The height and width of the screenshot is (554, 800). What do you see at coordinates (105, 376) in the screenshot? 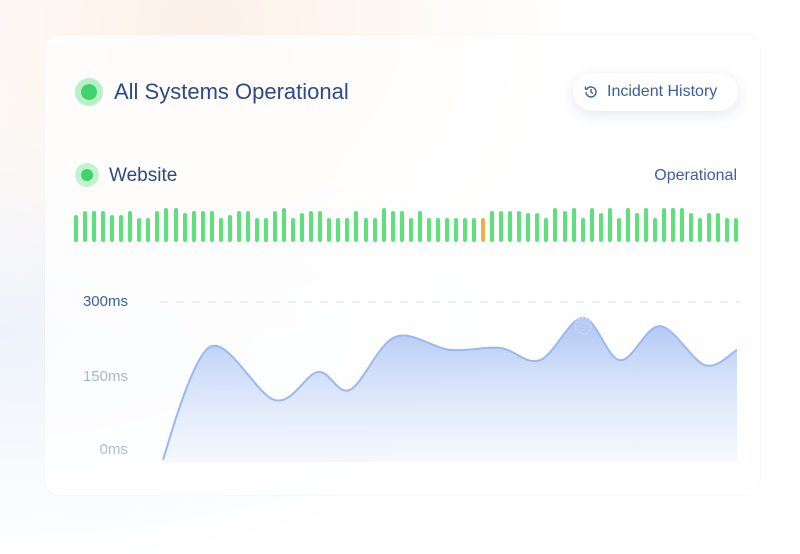
I see `y-tick-150: 150ms` at bounding box center [105, 376].